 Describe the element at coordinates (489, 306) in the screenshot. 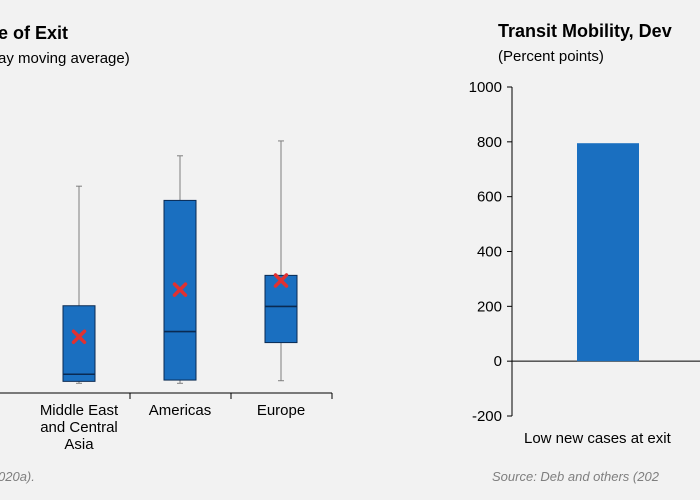

I see `right-y-tick-label-2: 200` at that location.